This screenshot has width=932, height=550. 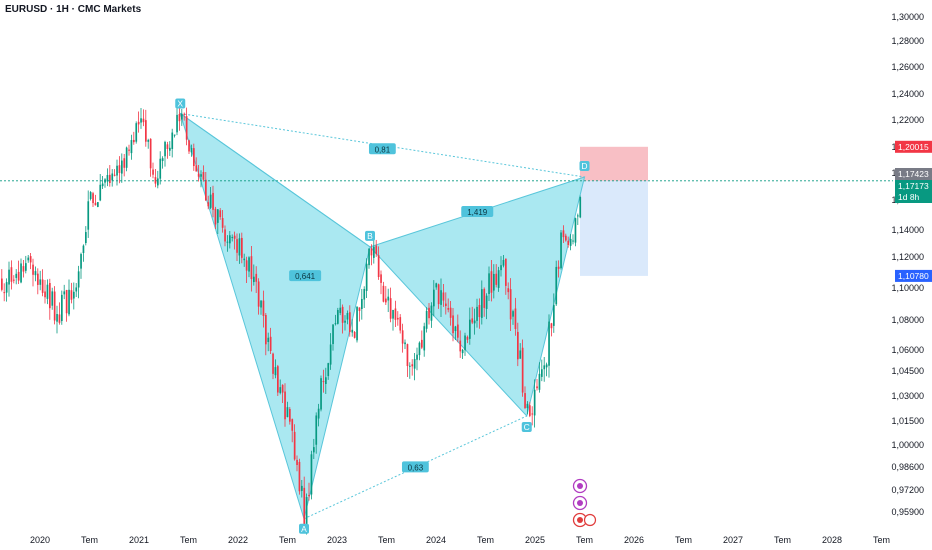 What do you see at coordinates (580, 486) in the screenshot?
I see `lightning-event-icon` at bounding box center [580, 486].